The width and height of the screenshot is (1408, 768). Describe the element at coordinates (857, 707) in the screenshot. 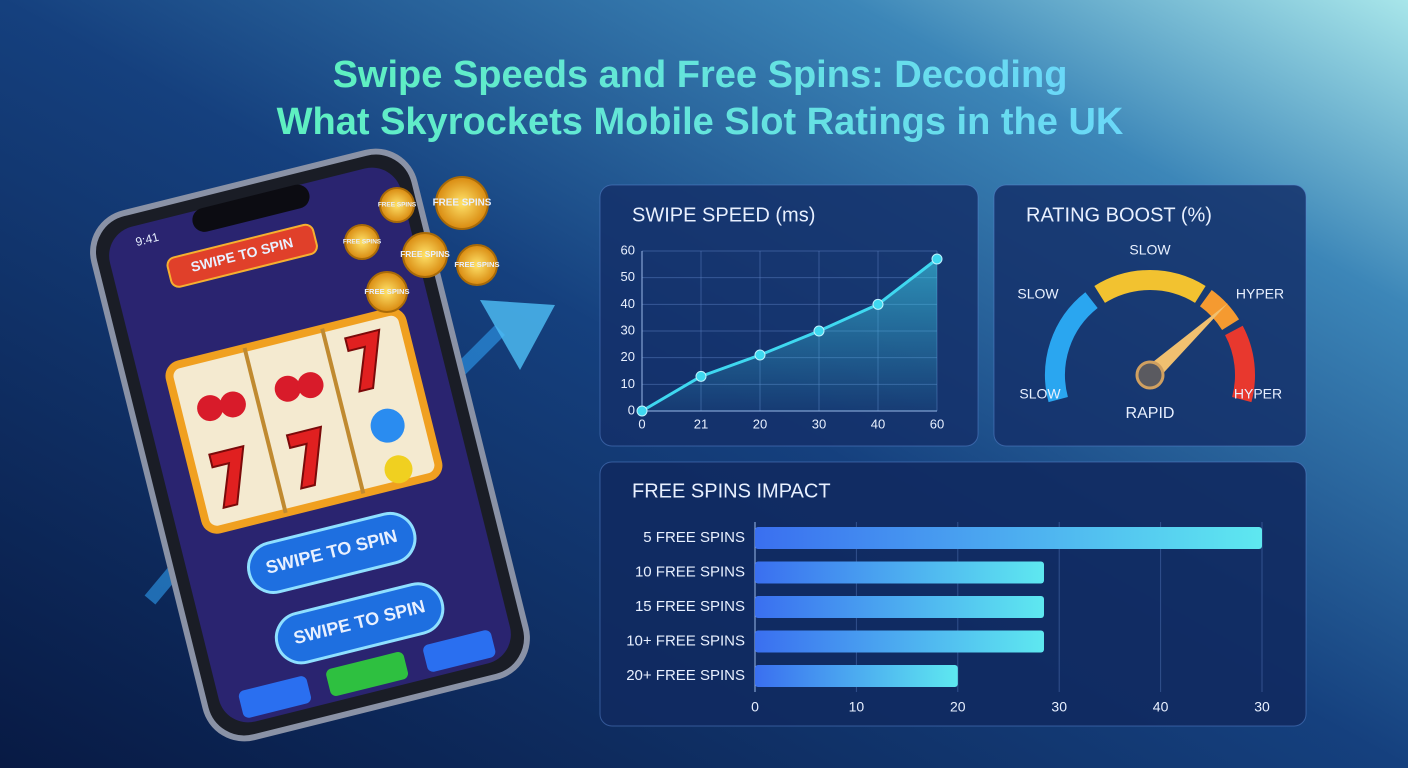

I see `x-tick-label: 10` at that location.